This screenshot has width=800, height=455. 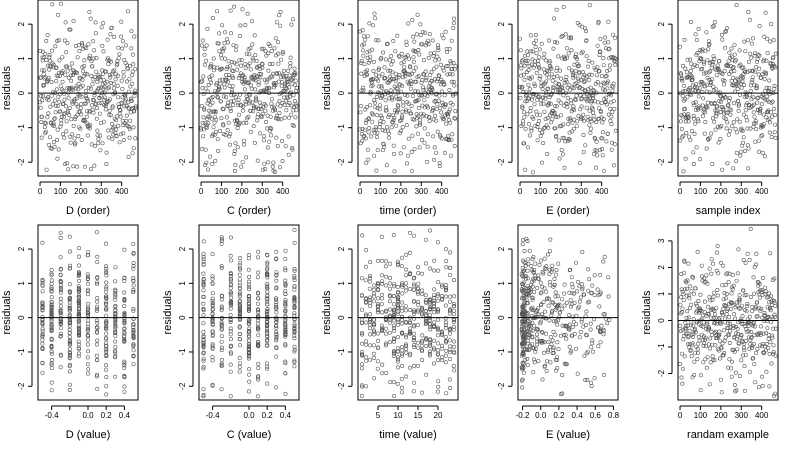 What do you see at coordinates (327, 312) in the screenshot?
I see `y-axis-title: residuals` at bounding box center [327, 312].